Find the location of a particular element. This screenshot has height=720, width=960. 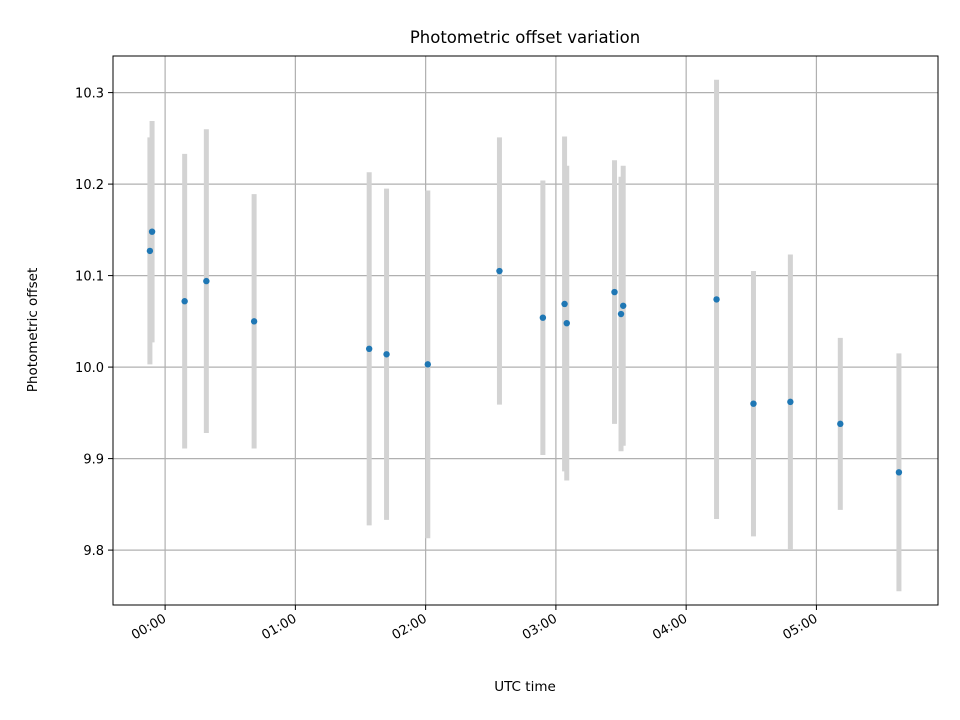

y-tick-label: 10.1 is located at coordinates (89, 277).